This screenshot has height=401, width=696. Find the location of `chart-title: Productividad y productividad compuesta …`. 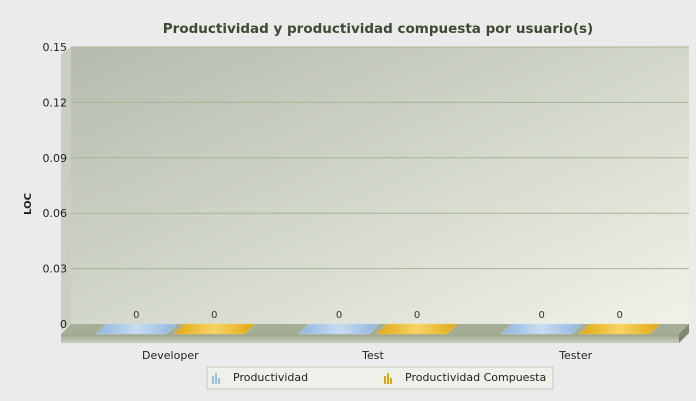

chart-title: Productividad y productividad compuesta … is located at coordinates (378, 29).